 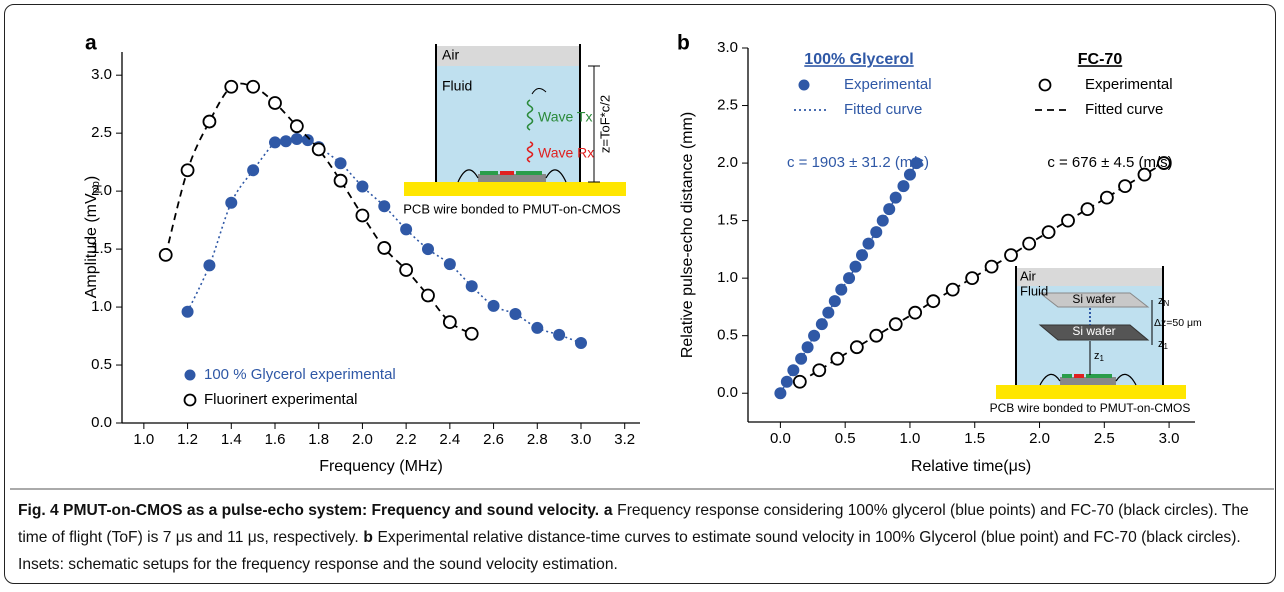 What do you see at coordinates (727, 392) in the screenshot?
I see `y-tick-label: 0.0` at bounding box center [727, 392].